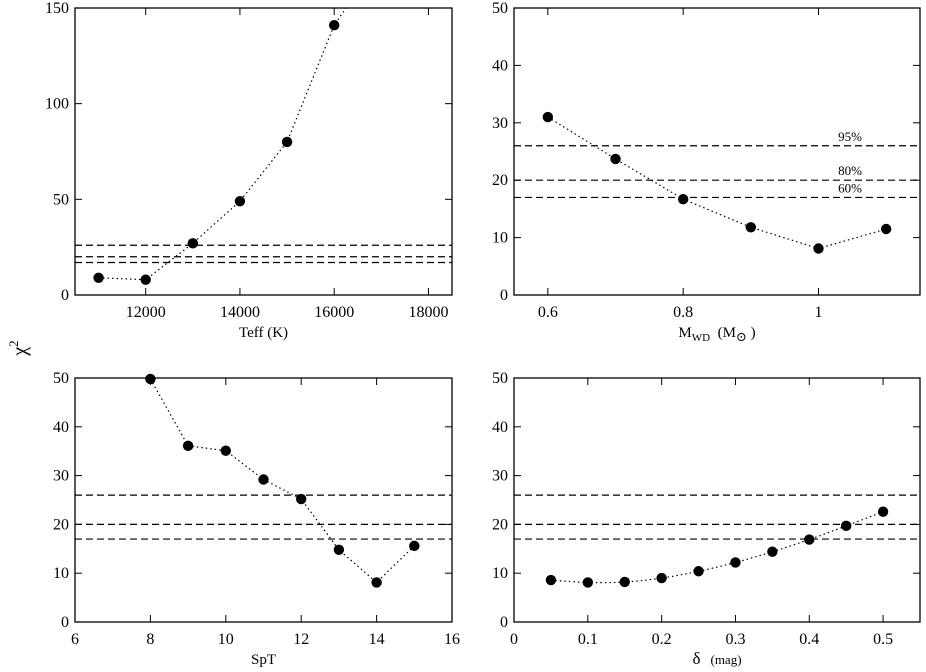  I want to click on xlabel-delta: δ, so click(696, 658).